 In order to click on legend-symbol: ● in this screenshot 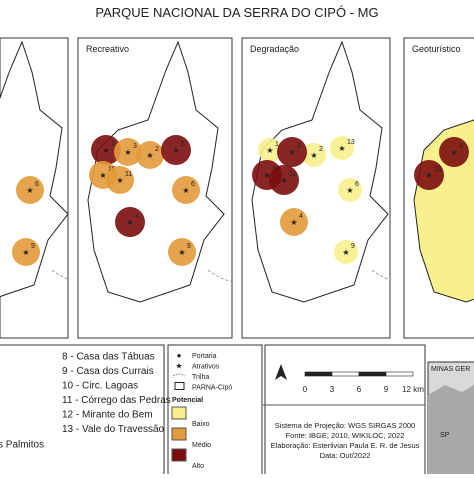, I will do `click(179, 355)`.